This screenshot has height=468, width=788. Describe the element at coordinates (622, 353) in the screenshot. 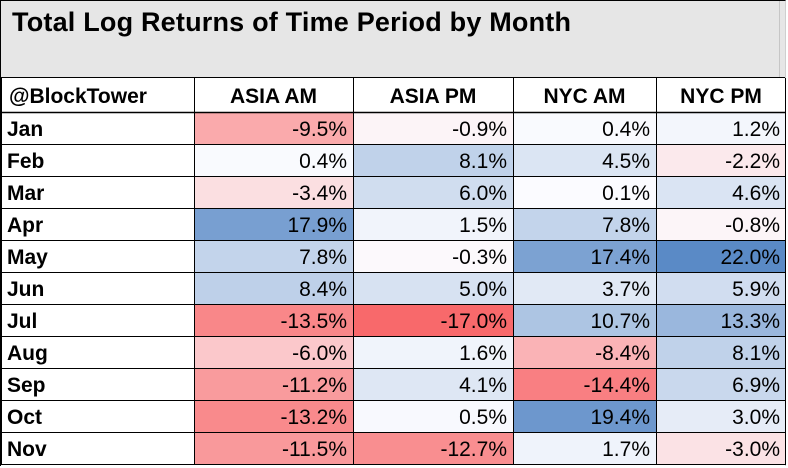

I see `cell-value: -8.4%` at that location.